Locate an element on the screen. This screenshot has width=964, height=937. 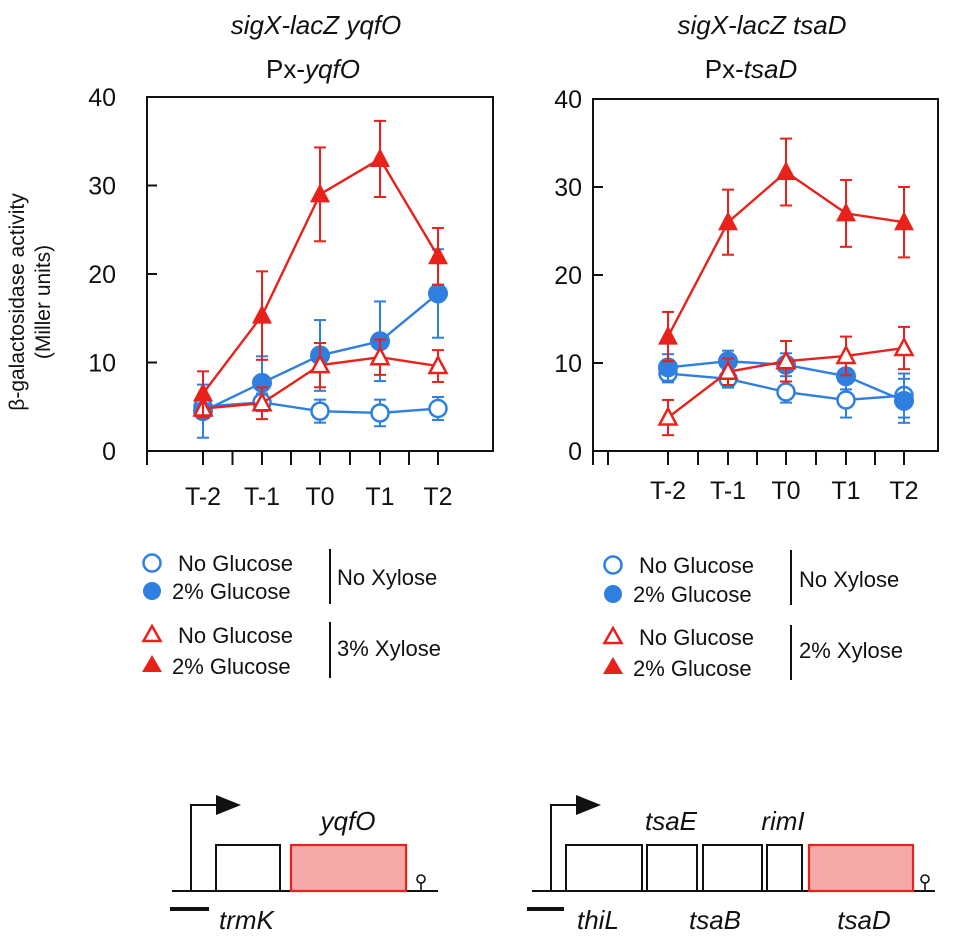
operon-right-label-rimI: rimI is located at coordinates (782, 821).